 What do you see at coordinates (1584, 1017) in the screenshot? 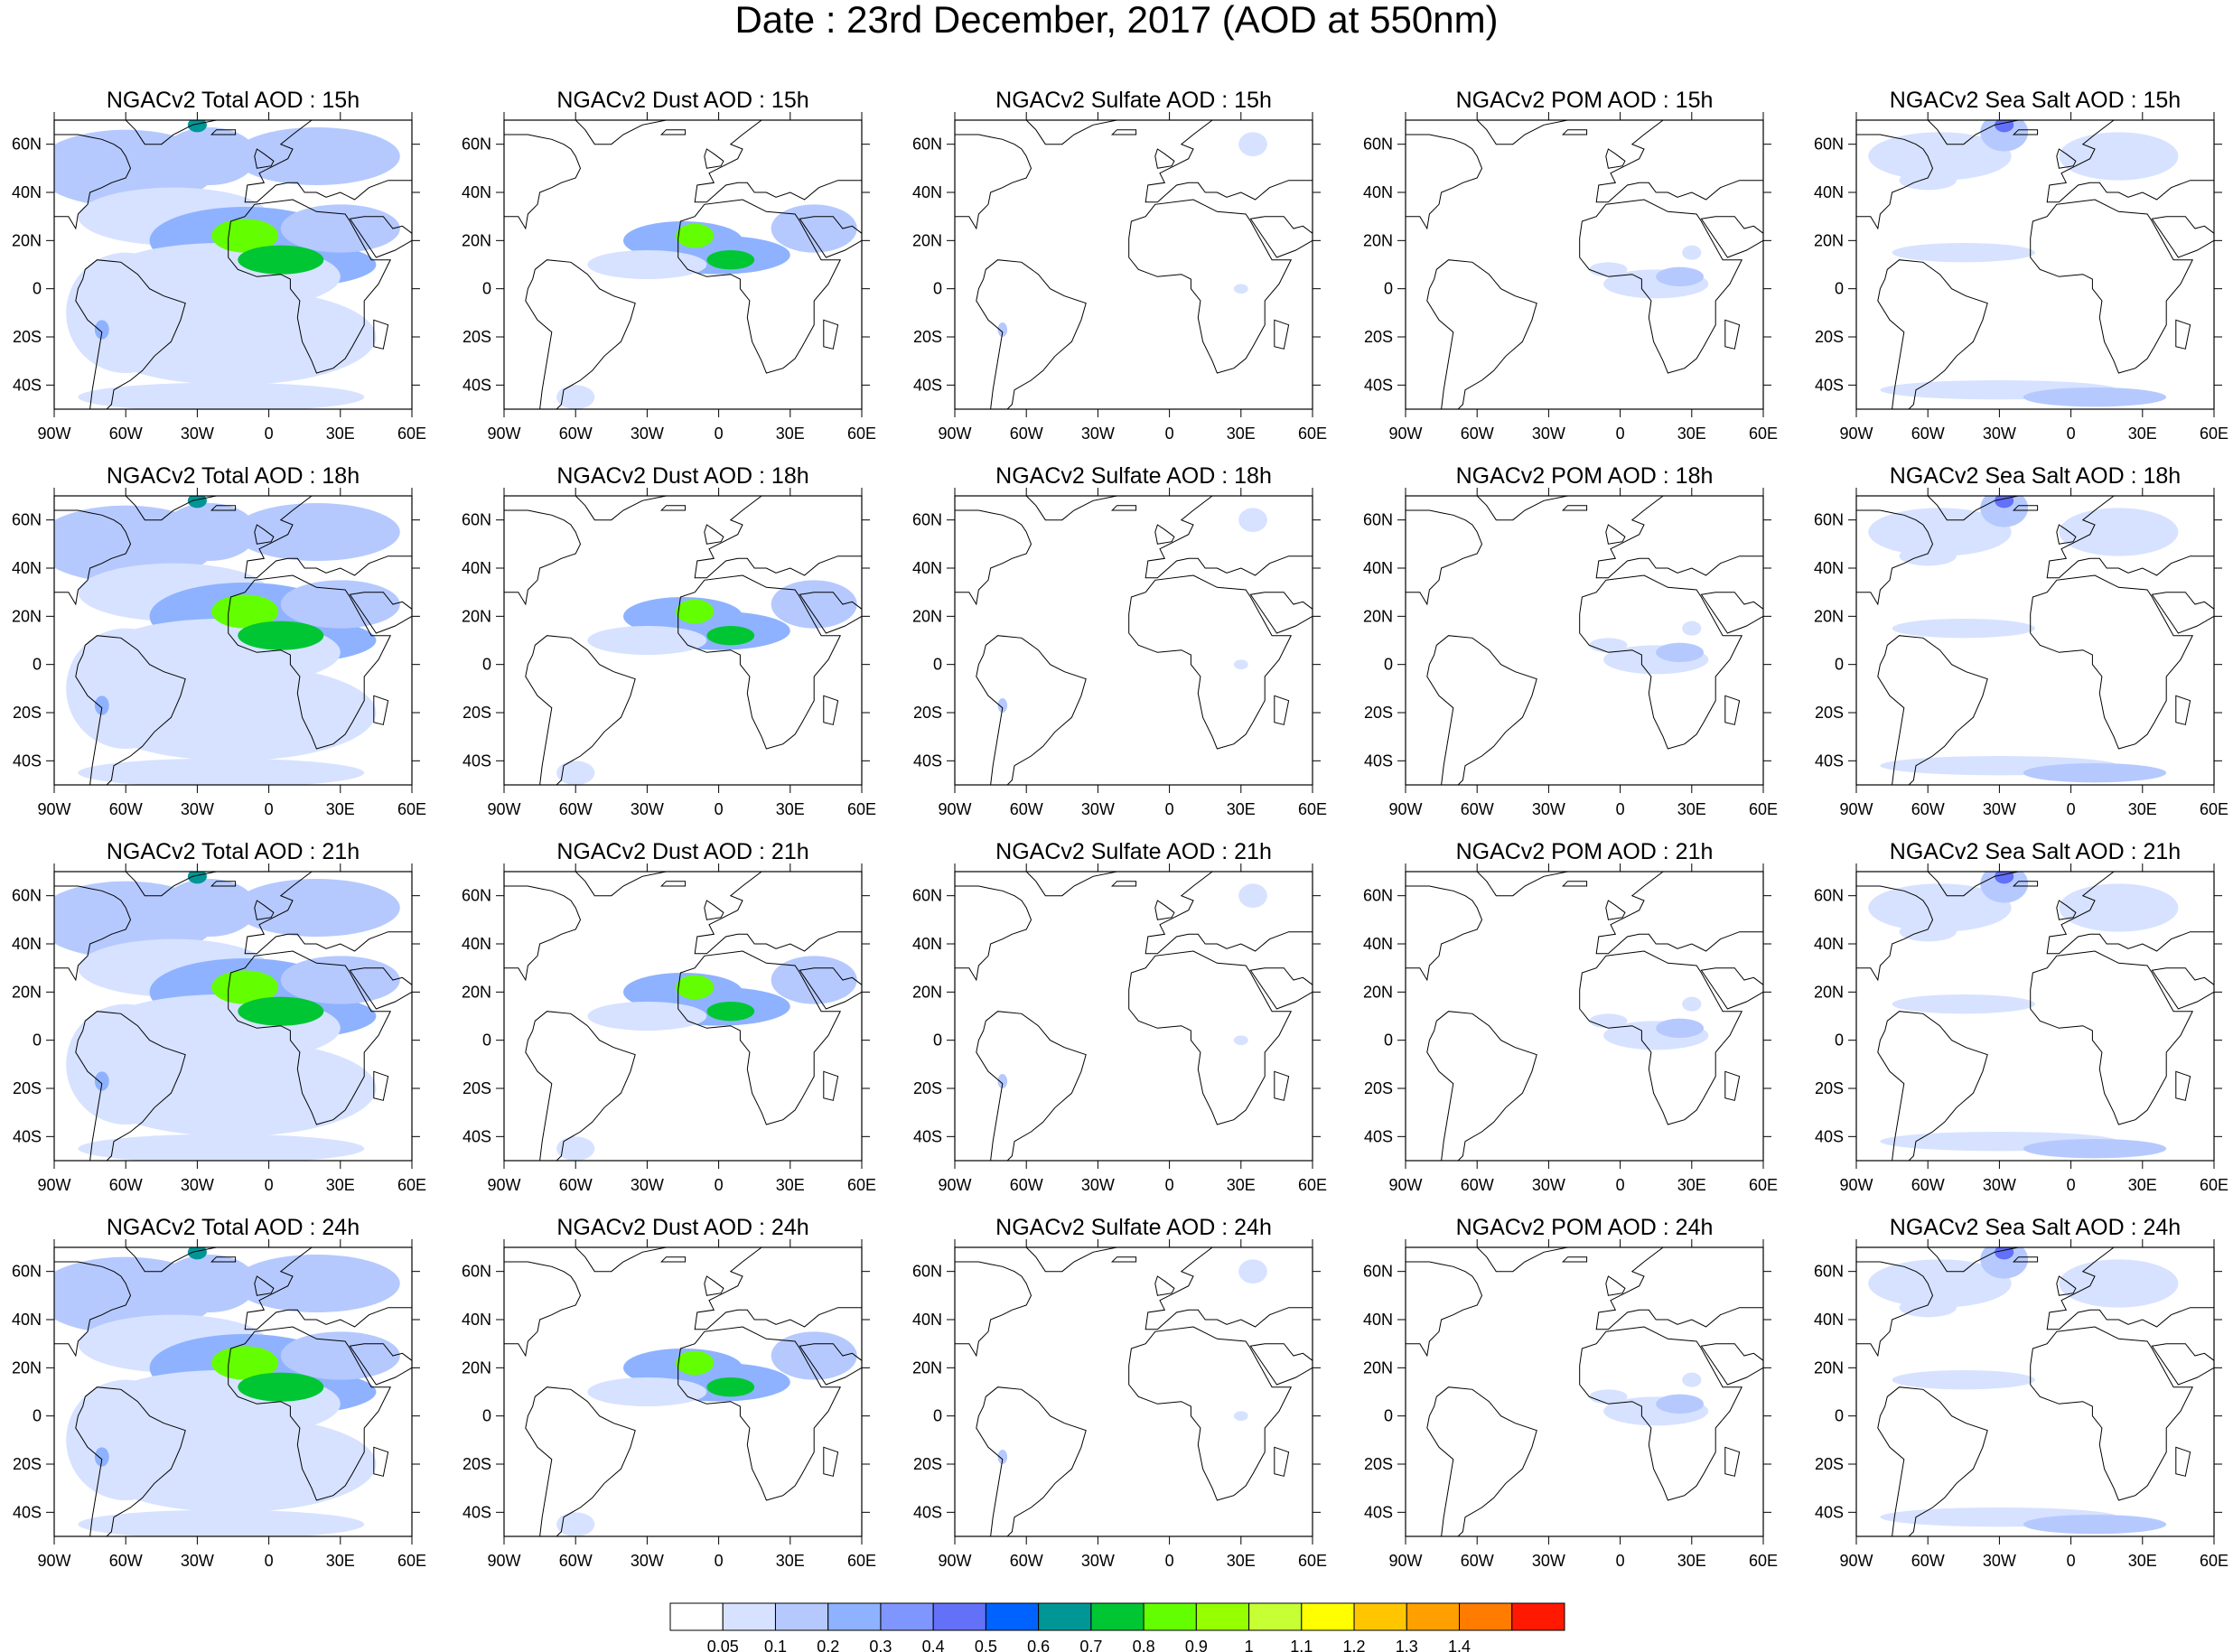
I see `map-background` at bounding box center [1584, 1017].